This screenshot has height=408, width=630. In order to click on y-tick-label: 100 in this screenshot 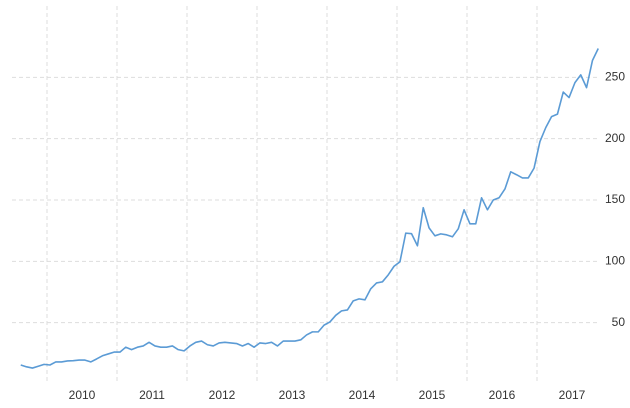, I will do `click(615, 261)`.